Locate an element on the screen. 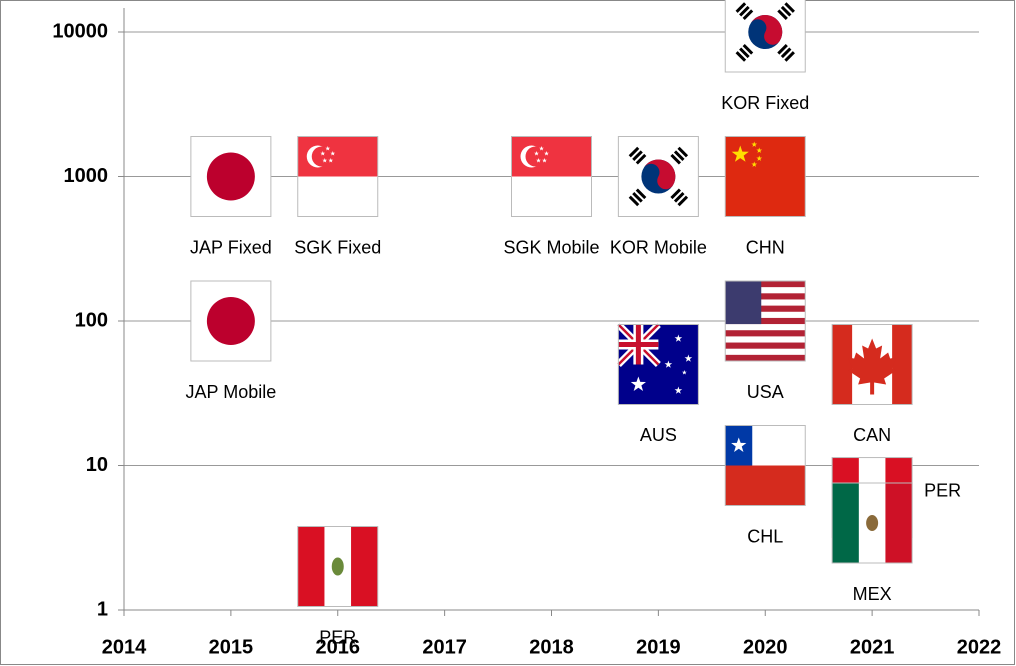 The width and height of the screenshot is (1016, 666). point-label: CHL is located at coordinates (765, 536).